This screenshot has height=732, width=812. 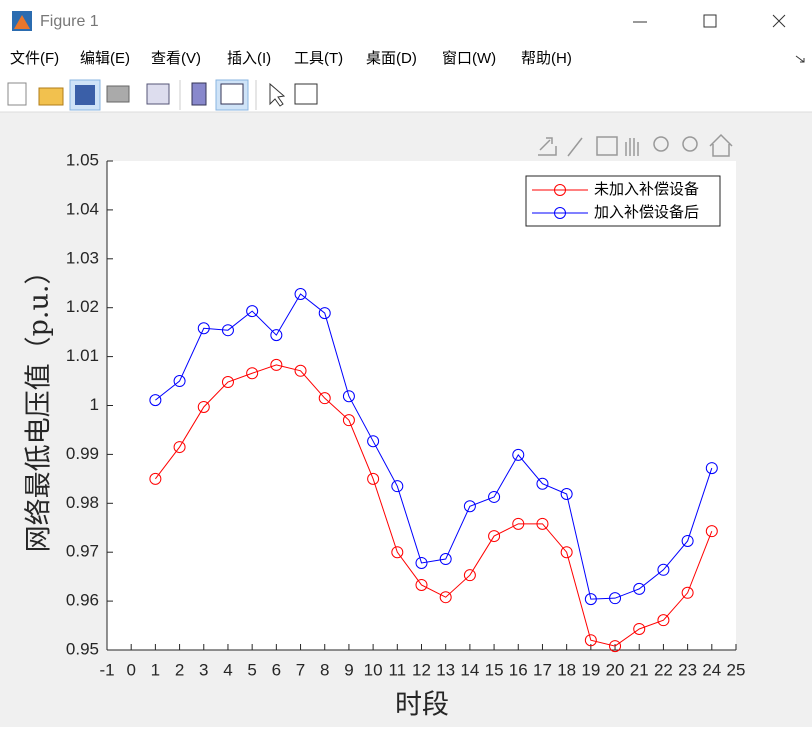 What do you see at coordinates (547, 146) in the screenshot?
I see `export-icon` at bounding box center [547, 146].